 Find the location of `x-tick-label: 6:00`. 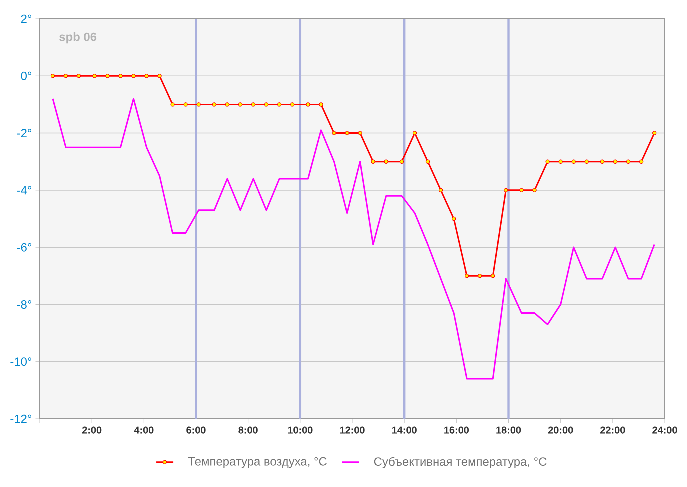

x-tick-label: 6:00 is located at coordinates (196, 430).